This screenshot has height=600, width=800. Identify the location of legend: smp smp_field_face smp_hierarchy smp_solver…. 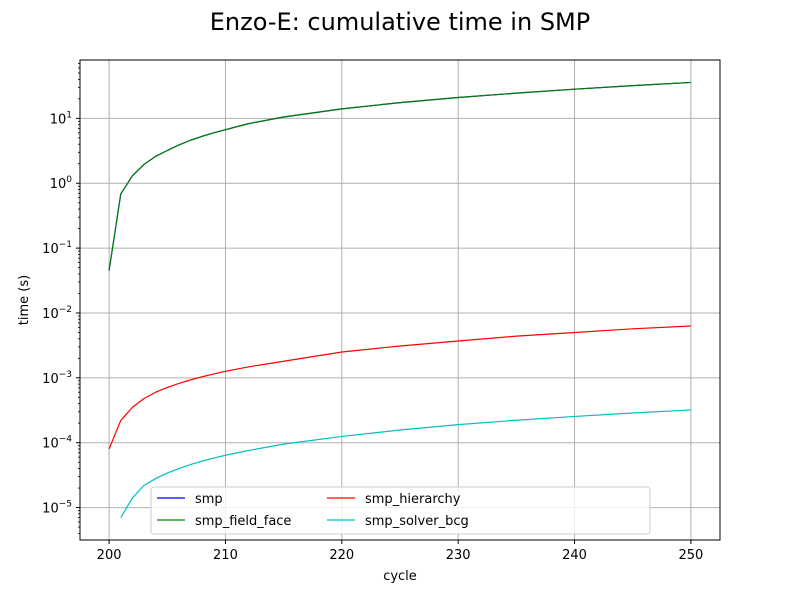
(400, 510).